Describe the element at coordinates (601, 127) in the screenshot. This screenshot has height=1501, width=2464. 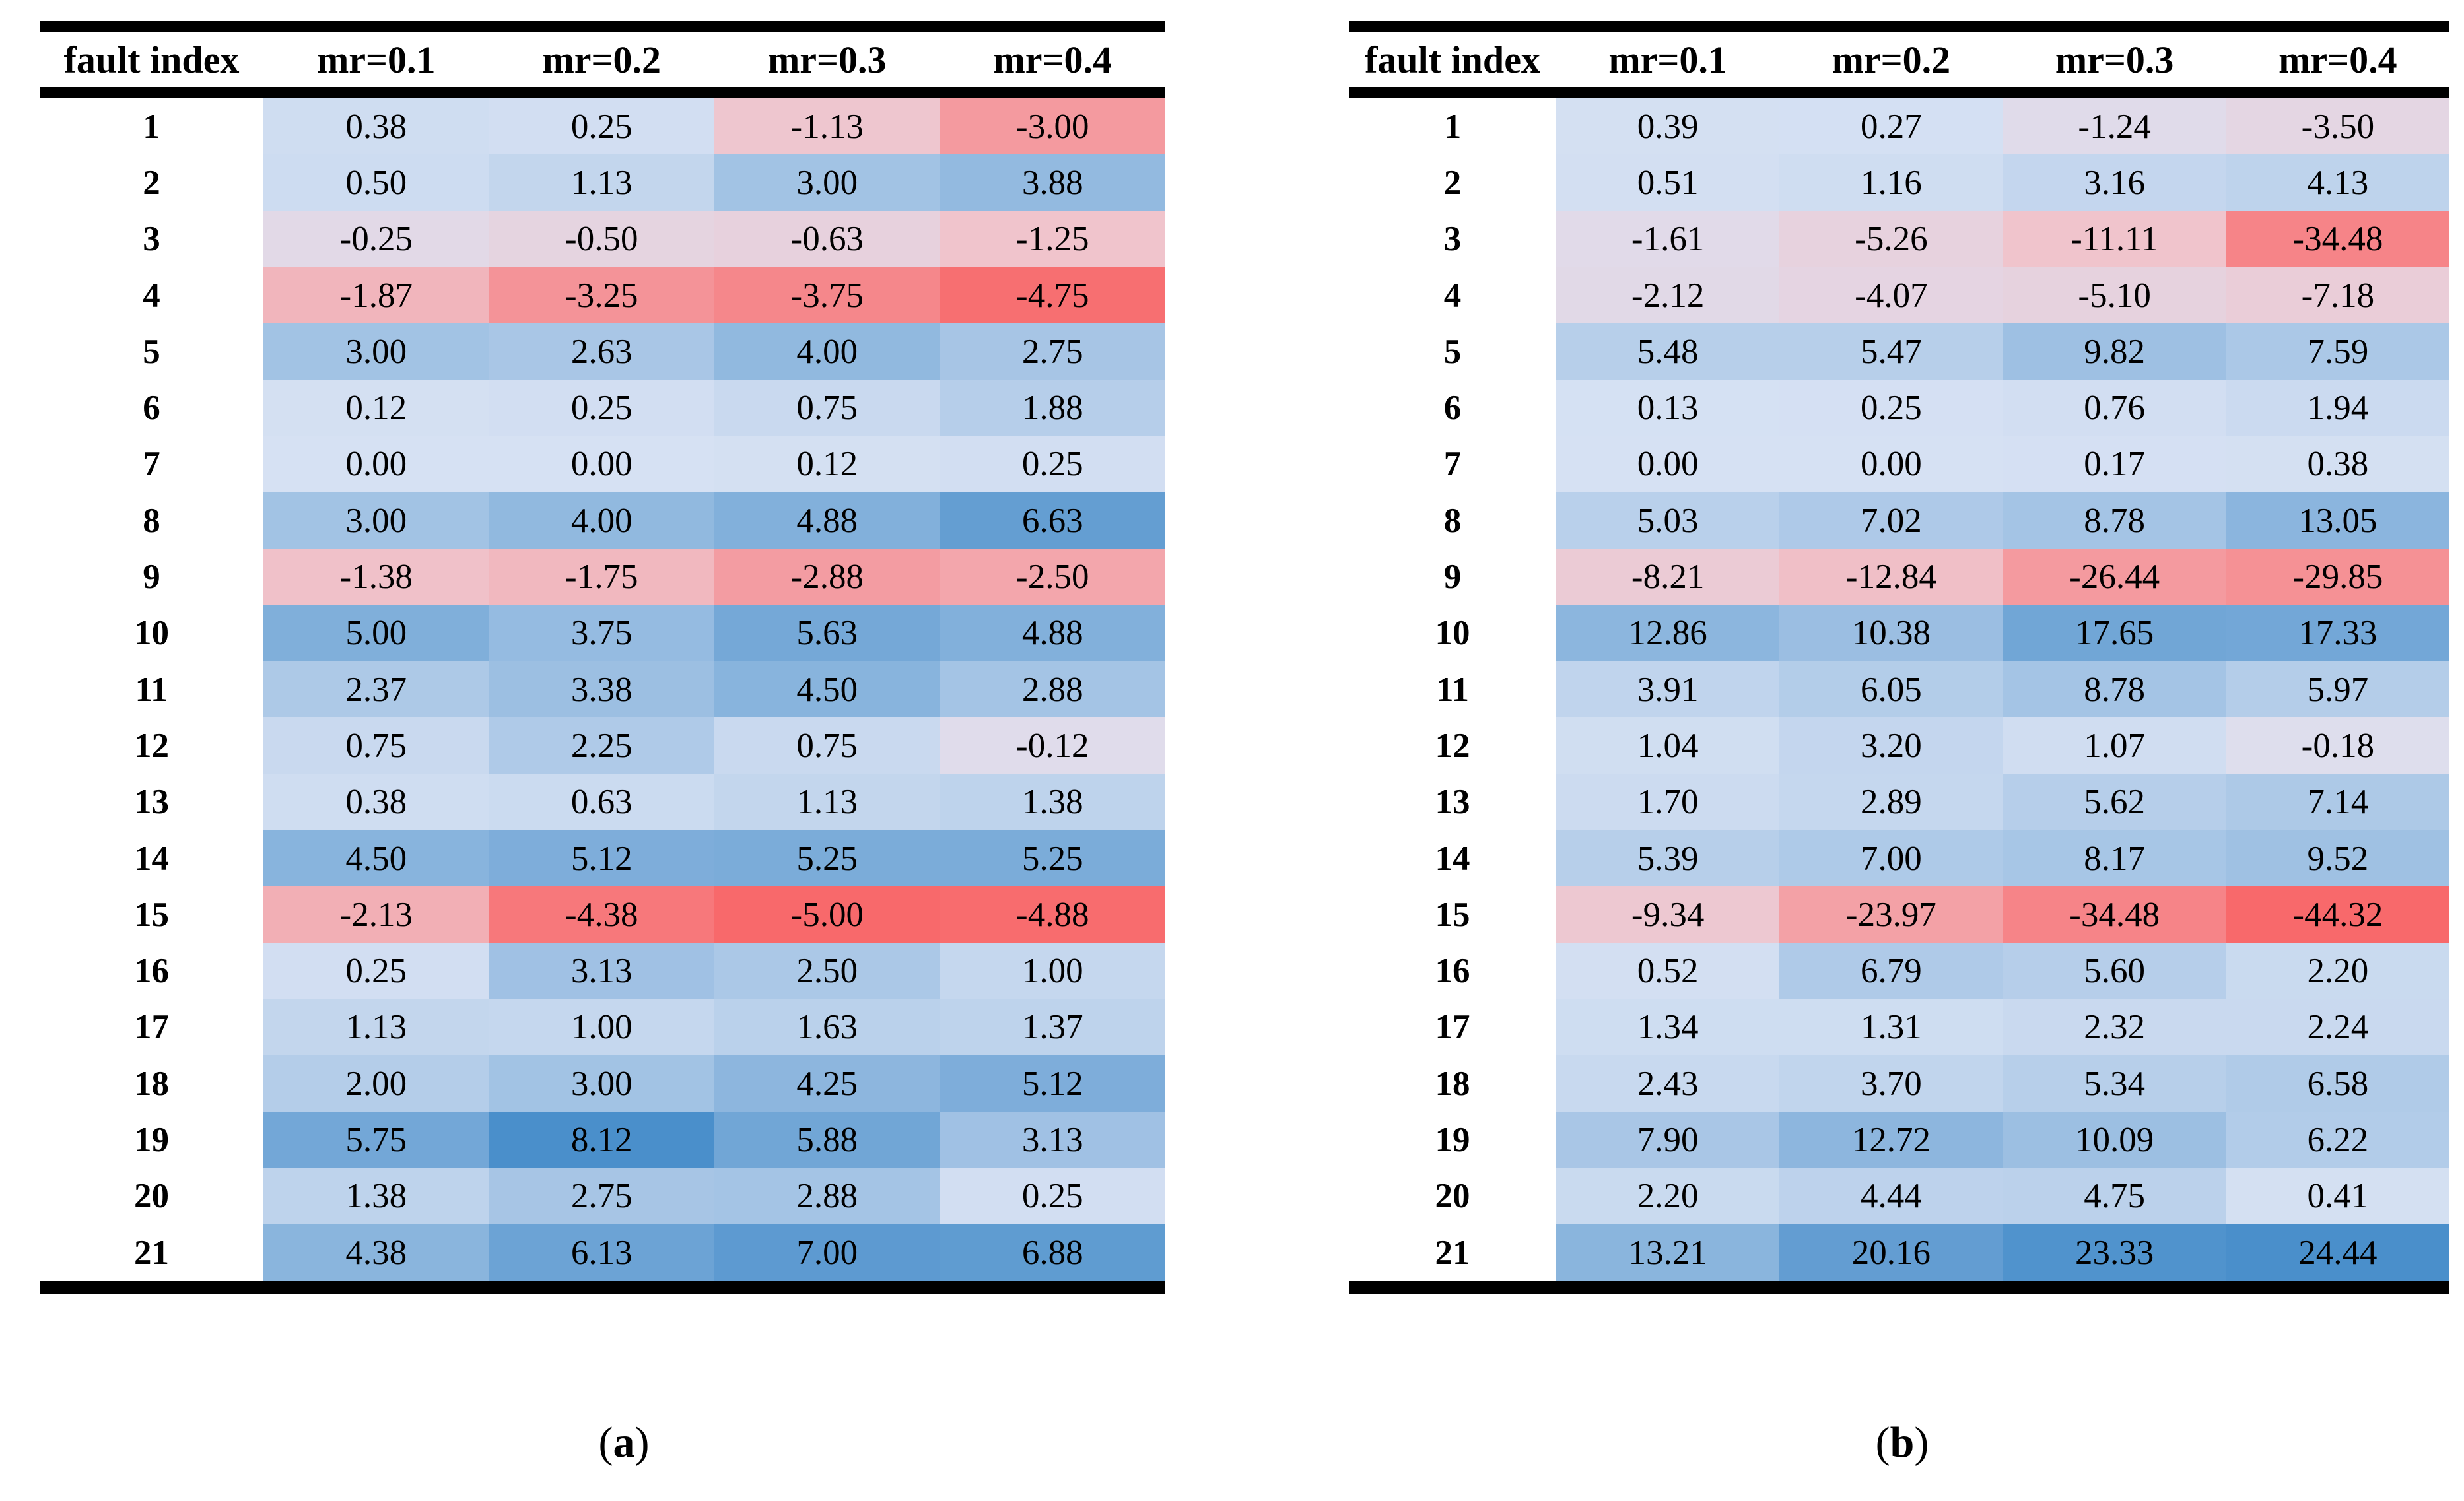
I see `value-cell: 0.25` at that location.